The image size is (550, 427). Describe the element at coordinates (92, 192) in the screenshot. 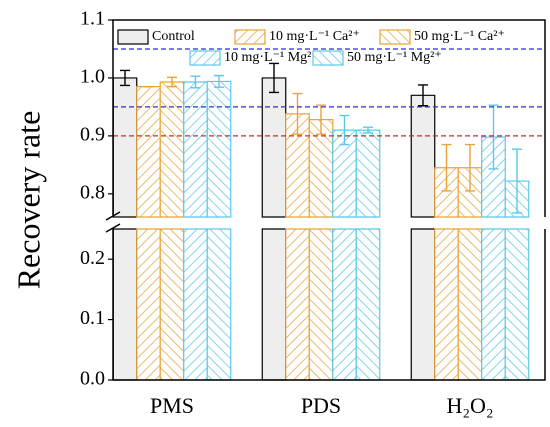

I see `y-tick-label: 0.8` at that location.